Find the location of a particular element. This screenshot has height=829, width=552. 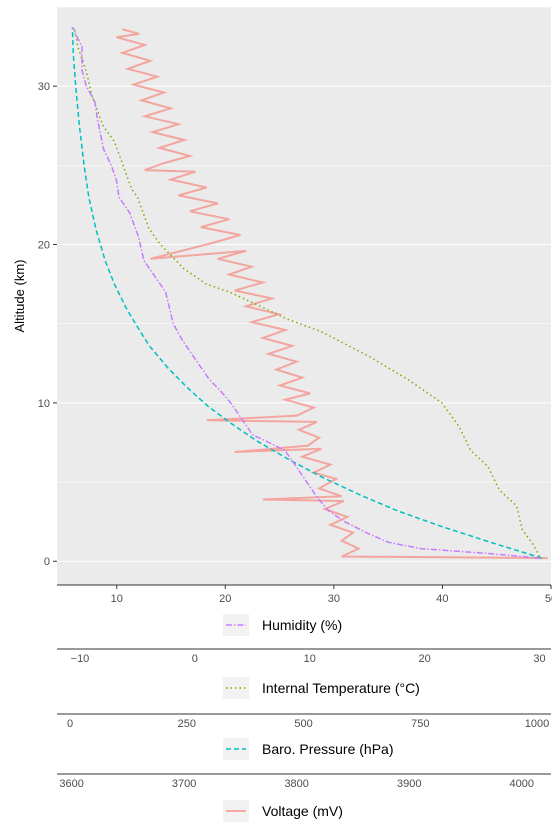

x-tick-label-voltage: 3600 is located at coordinates (71, 784).